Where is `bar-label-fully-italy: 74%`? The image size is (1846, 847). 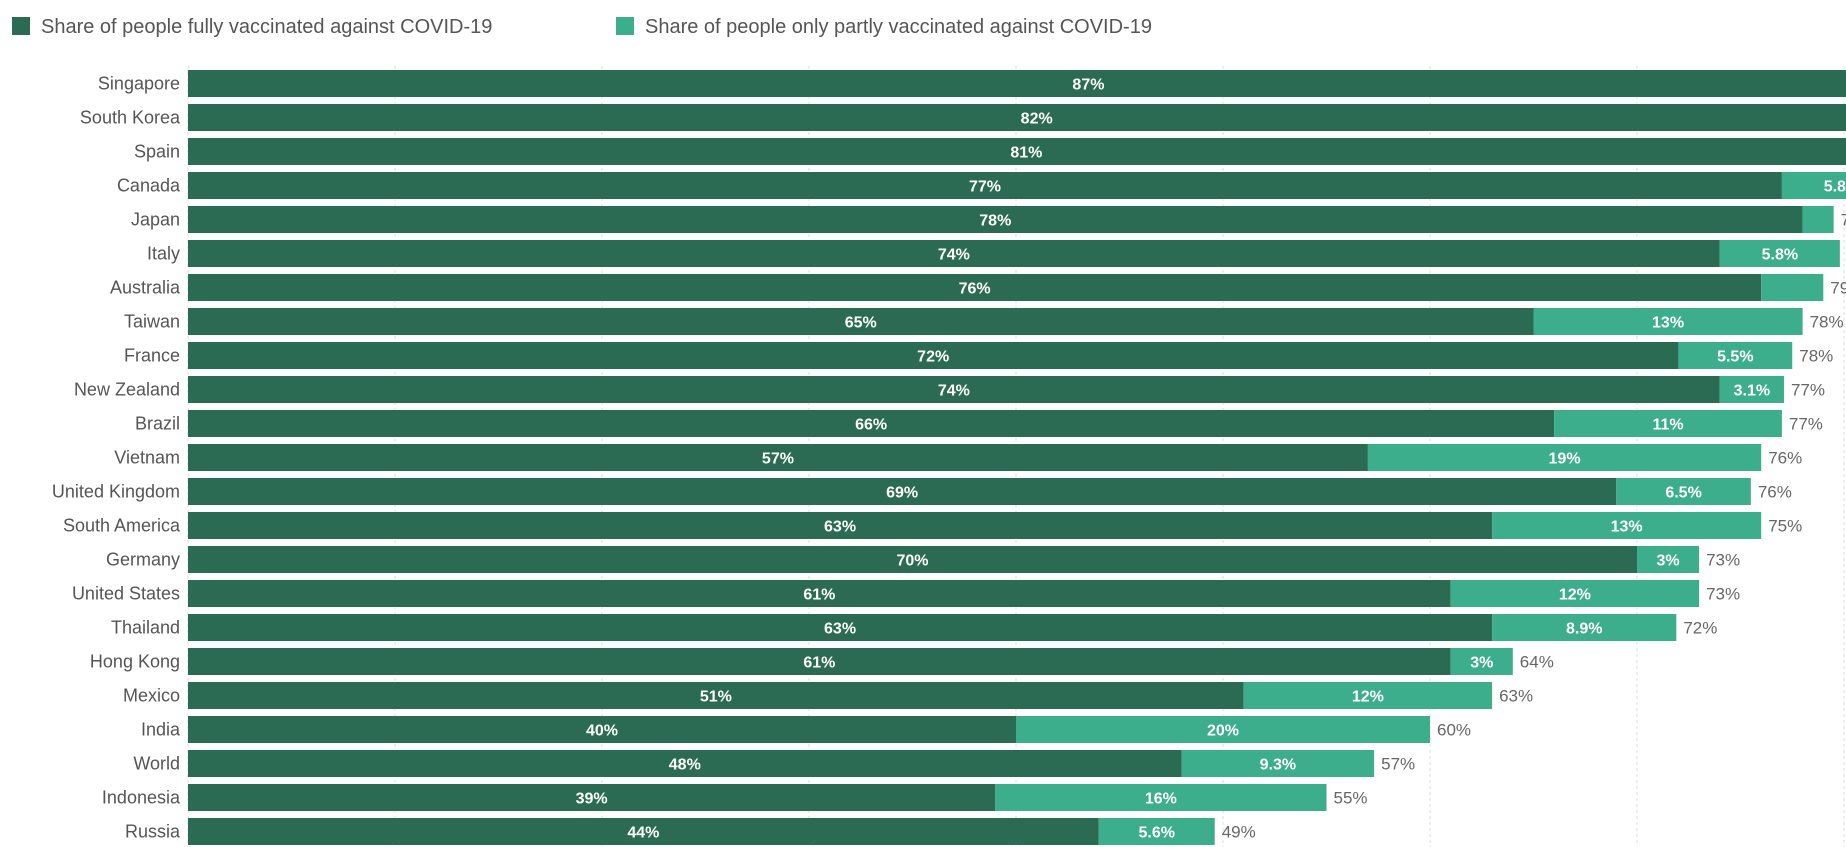
bar-label-fully-italy: 74% is located at coordinates (954, 255).